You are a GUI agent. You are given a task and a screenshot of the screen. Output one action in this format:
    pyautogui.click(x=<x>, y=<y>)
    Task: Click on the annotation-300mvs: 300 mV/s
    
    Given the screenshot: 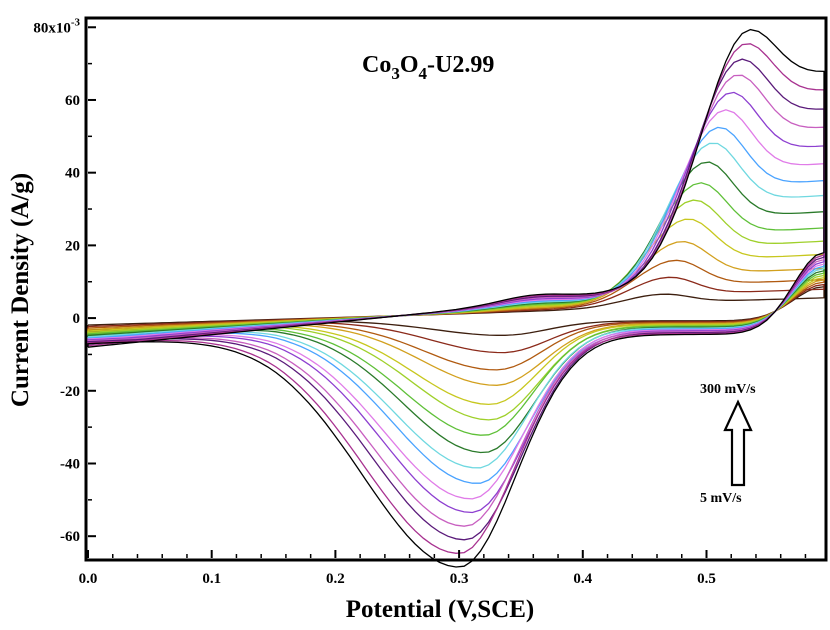 What is the action you would take?
    pyautogui.click(x=728, y=389)
    